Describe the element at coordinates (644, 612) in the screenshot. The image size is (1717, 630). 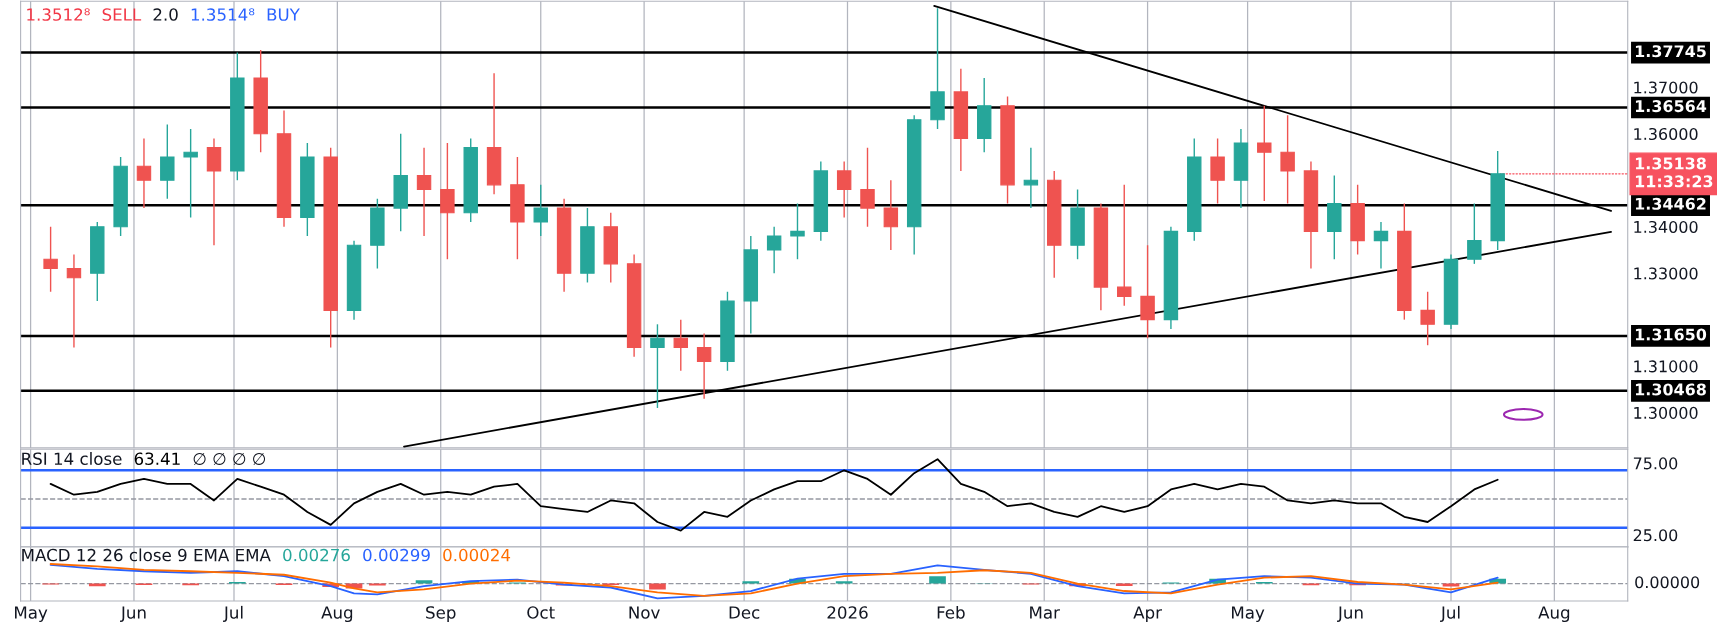
I see `x-tick-label: Nov` at that location.